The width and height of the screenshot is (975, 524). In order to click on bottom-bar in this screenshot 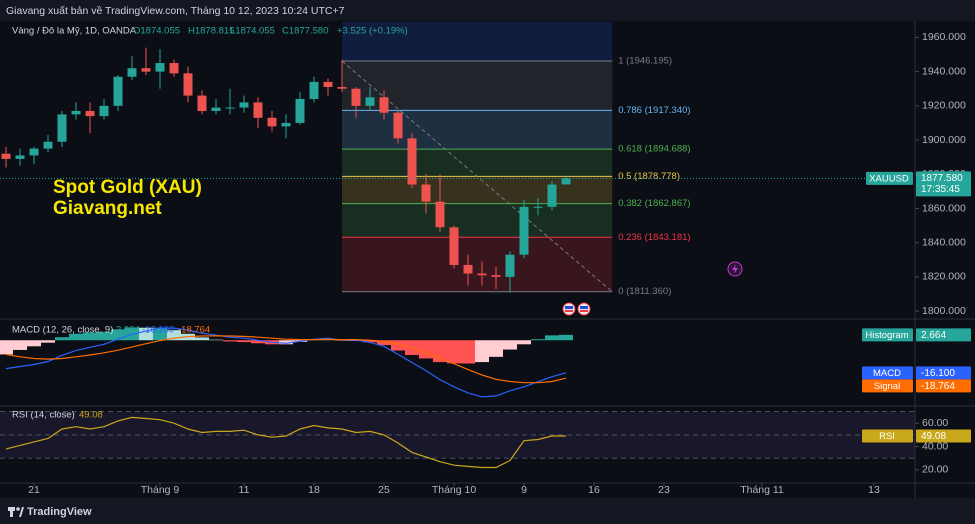, I will do `click(487, 511)`.